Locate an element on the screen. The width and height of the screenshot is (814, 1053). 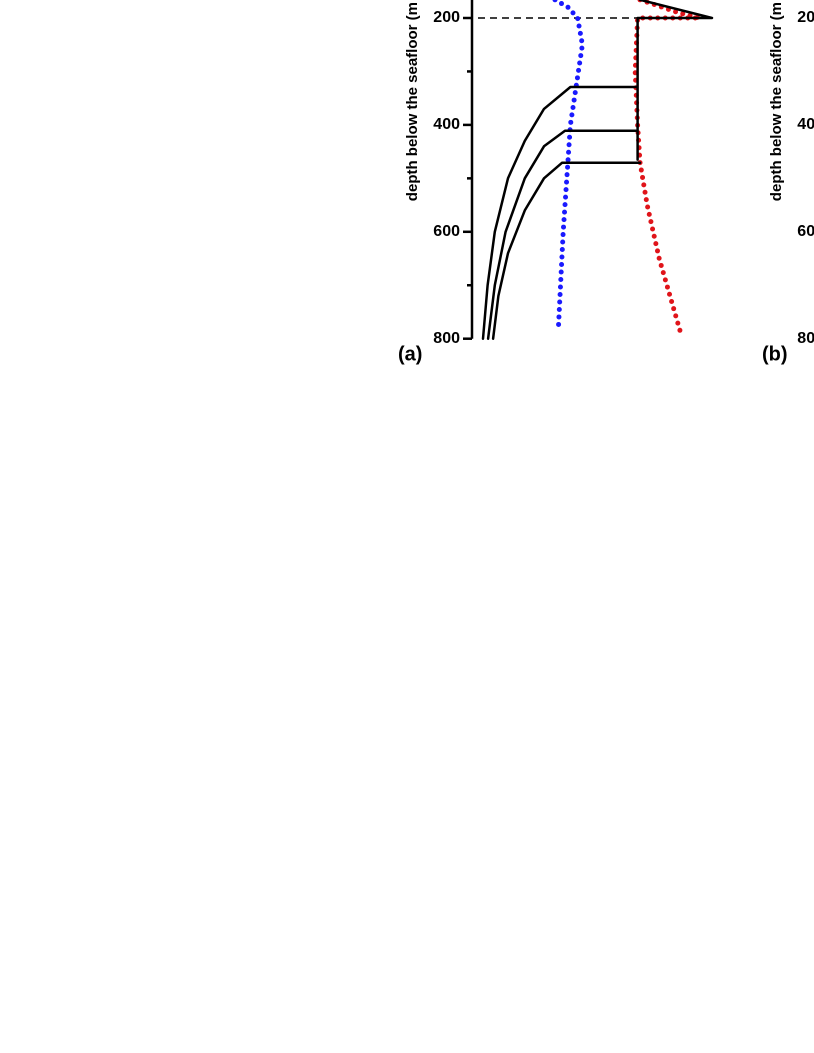
panel-label: (a) is located at coordinates (410, 354).